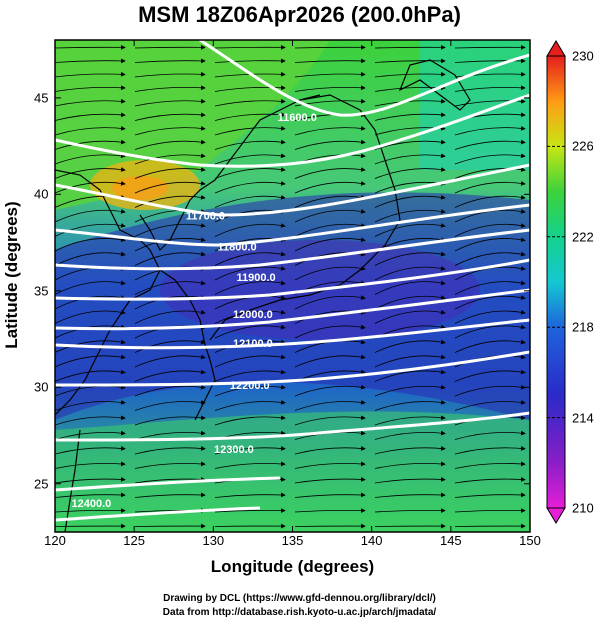 The width and height of the screenshot is (599, 625). I want to click on colorbar-tick-label: 218, so click(583, 327).